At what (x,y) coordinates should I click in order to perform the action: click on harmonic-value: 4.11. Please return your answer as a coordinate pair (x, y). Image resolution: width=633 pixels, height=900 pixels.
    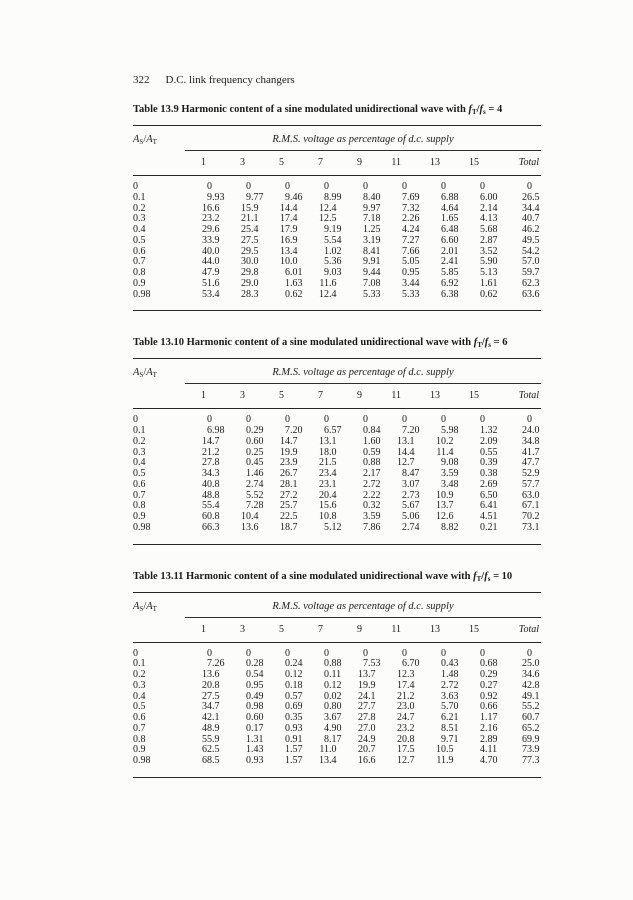
    Looking at the image, I should click on (489, 750).